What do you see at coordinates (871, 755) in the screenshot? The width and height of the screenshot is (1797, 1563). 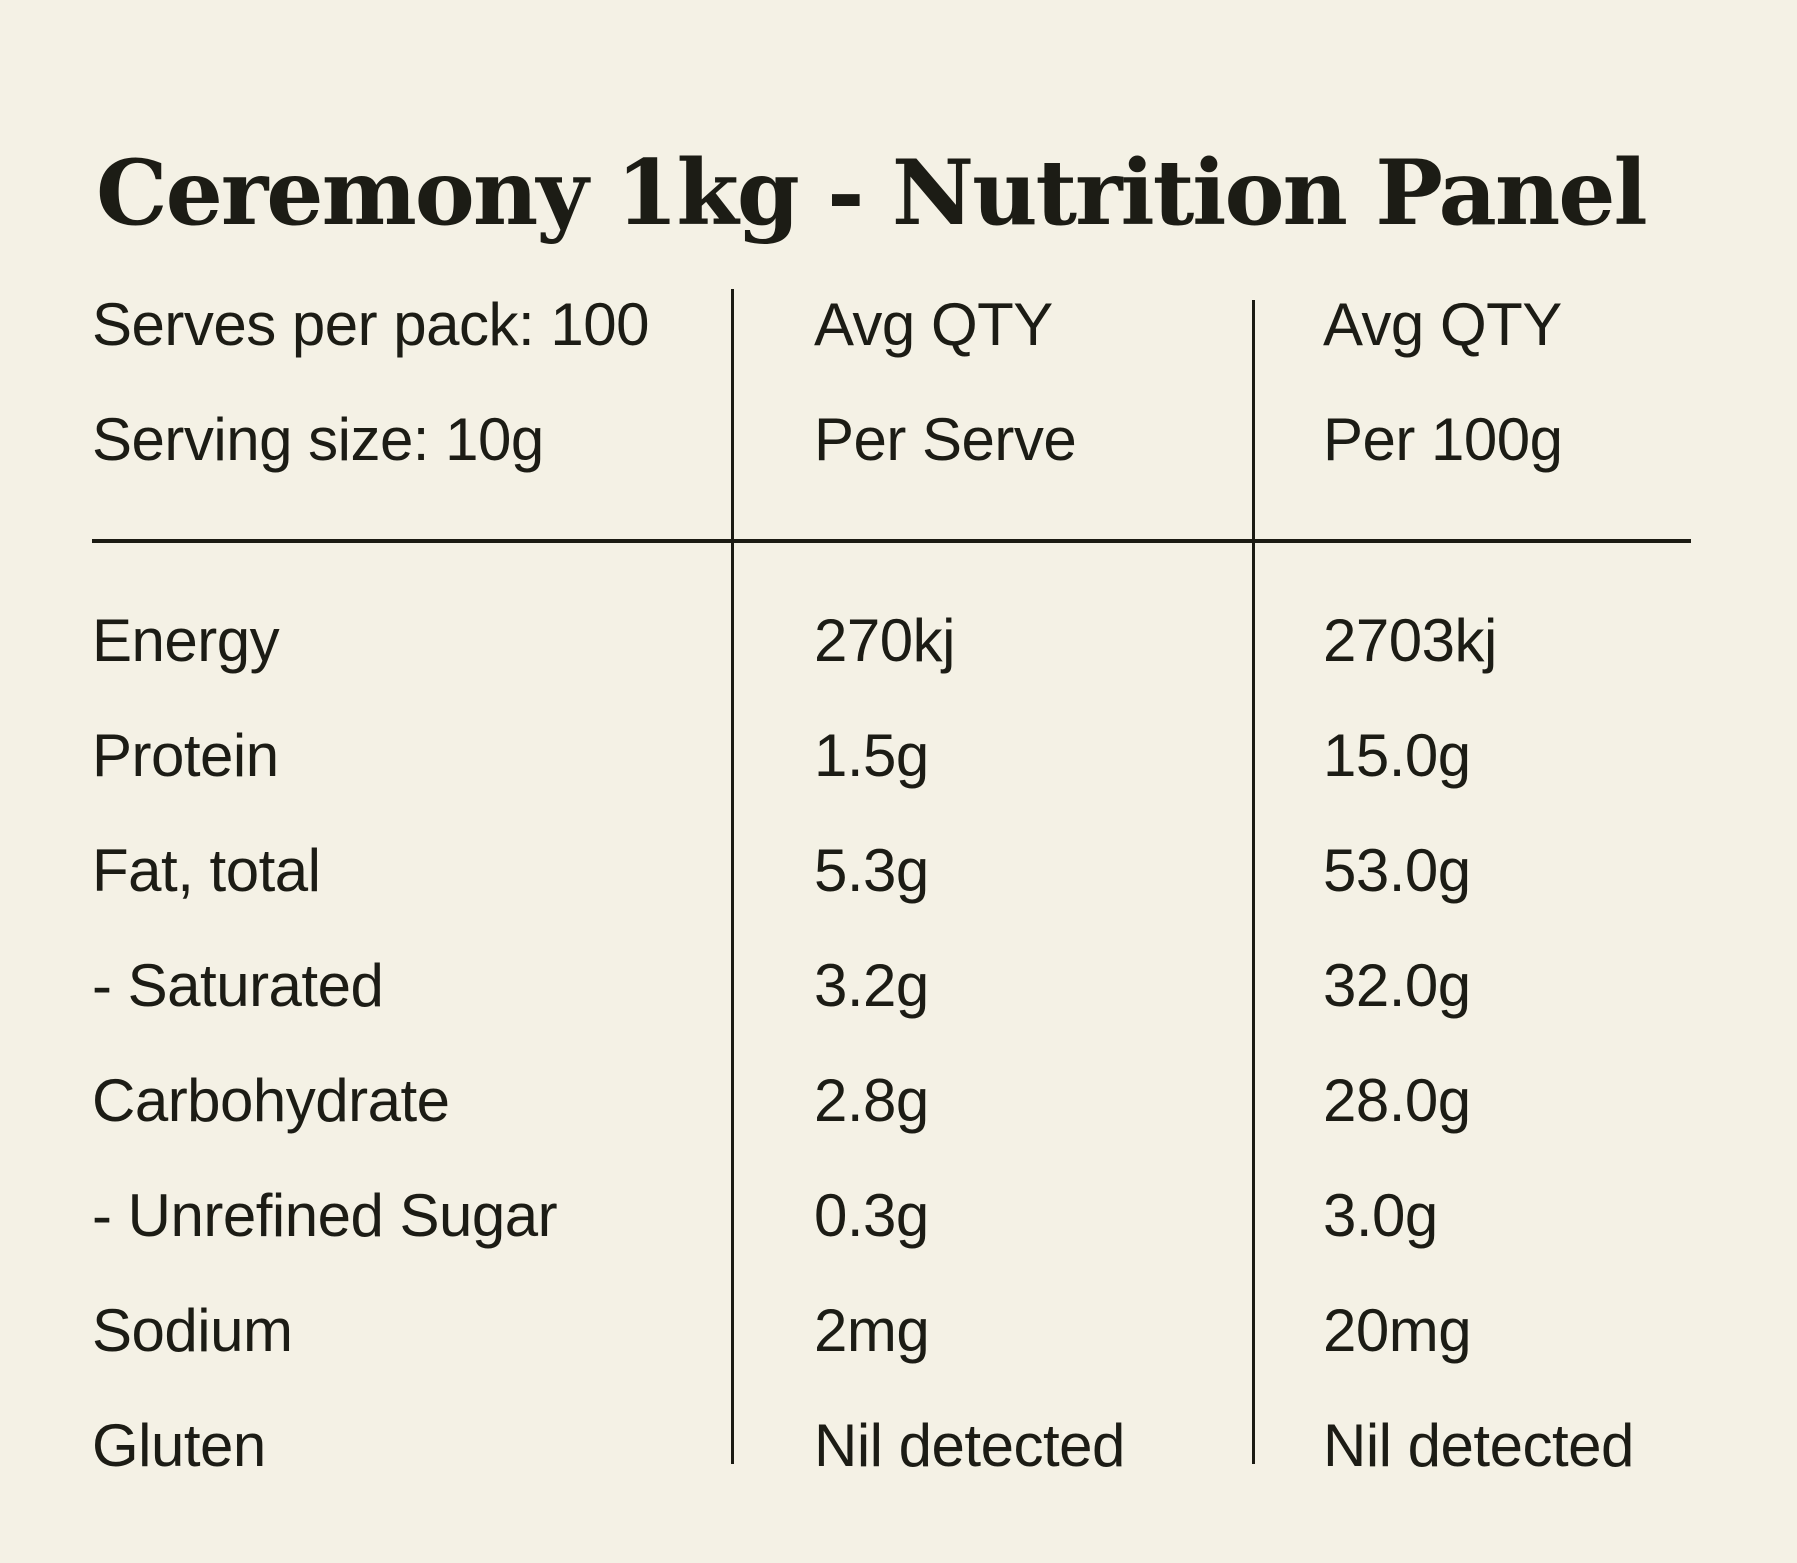 I see `value-per-serve: 1.5g` at bounding box center [871, 755].